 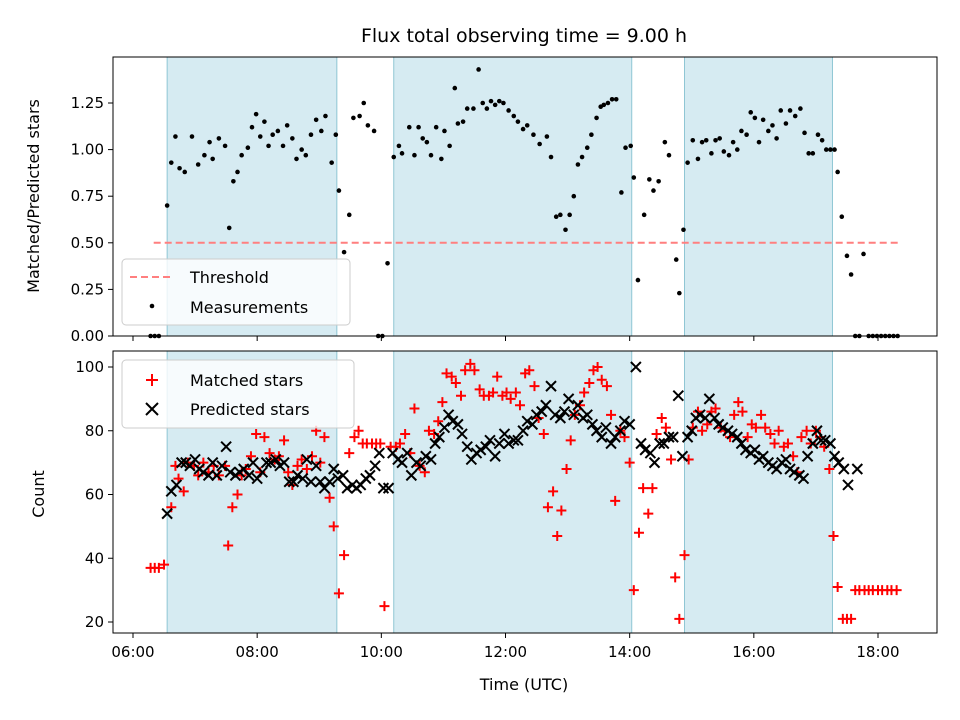 I want to click on x-tick-label: 08:00, so click(x=257, y=652).